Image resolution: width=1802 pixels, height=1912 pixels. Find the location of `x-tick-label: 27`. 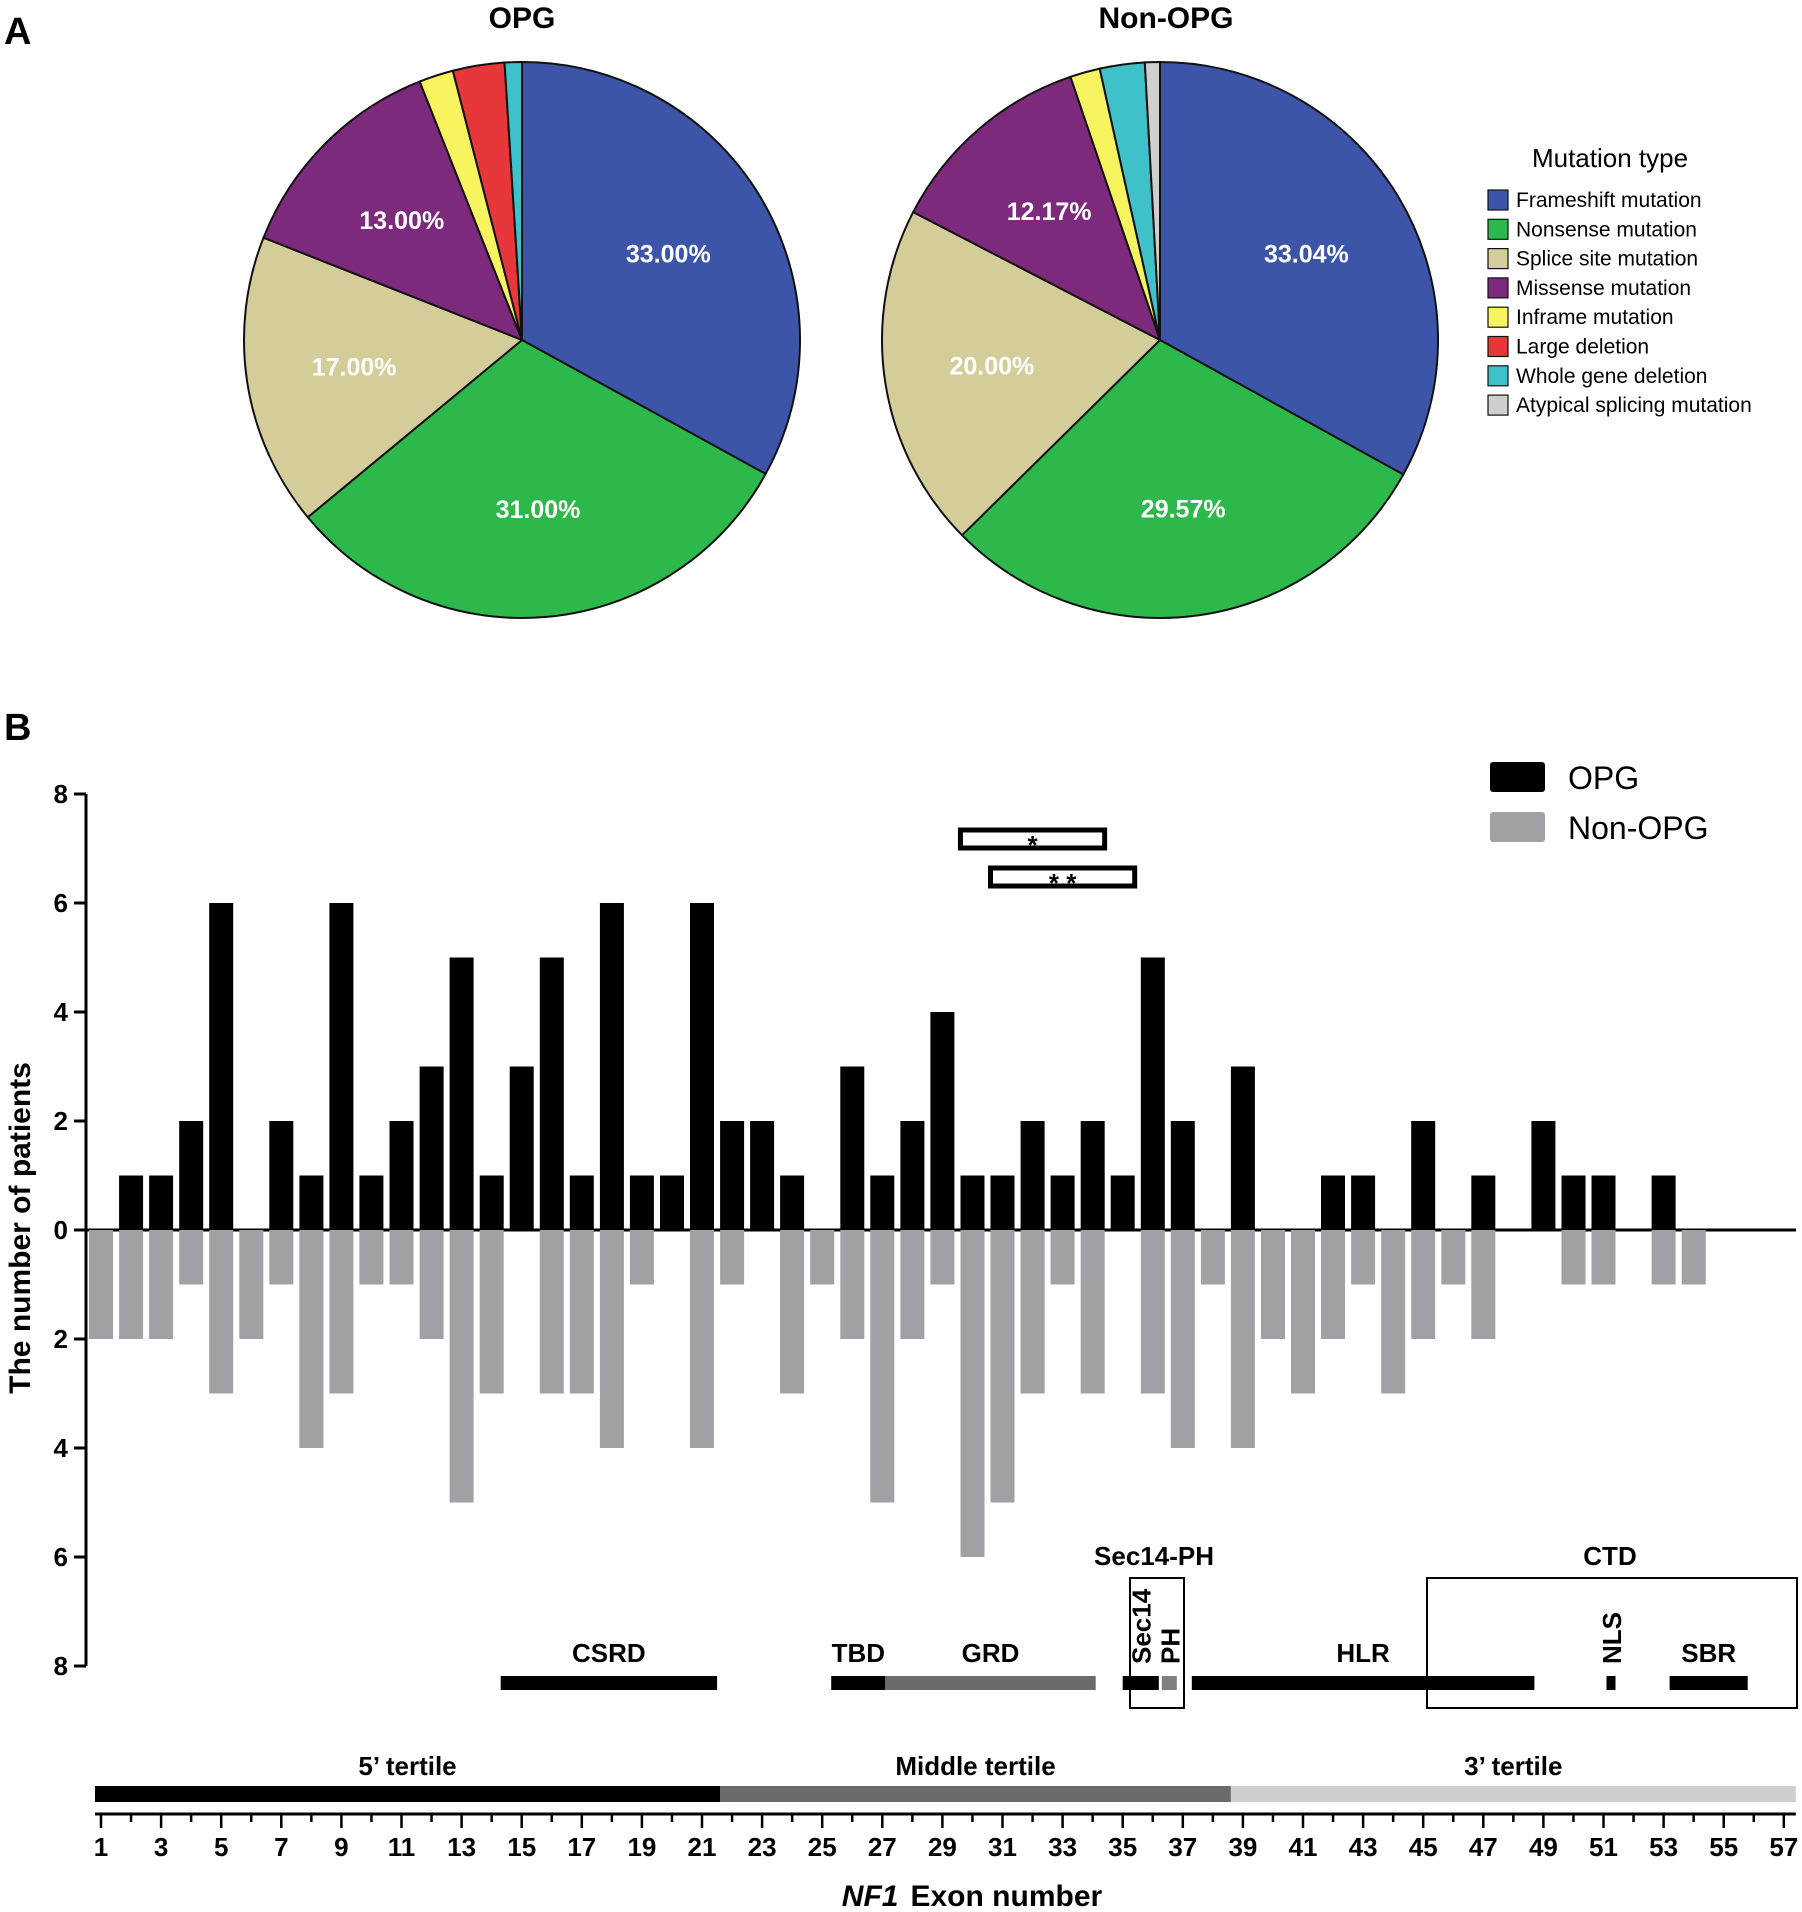

x-tick-label: 27 is located at coordinates (882, 1847).